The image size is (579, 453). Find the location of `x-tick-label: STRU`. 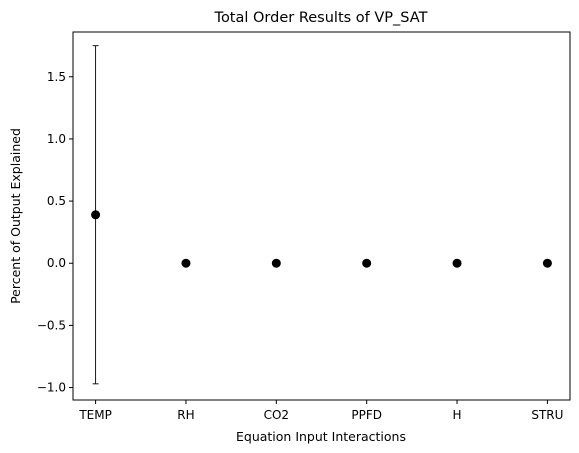

x-tick-label: STRU is located at coordinates (547, 415).